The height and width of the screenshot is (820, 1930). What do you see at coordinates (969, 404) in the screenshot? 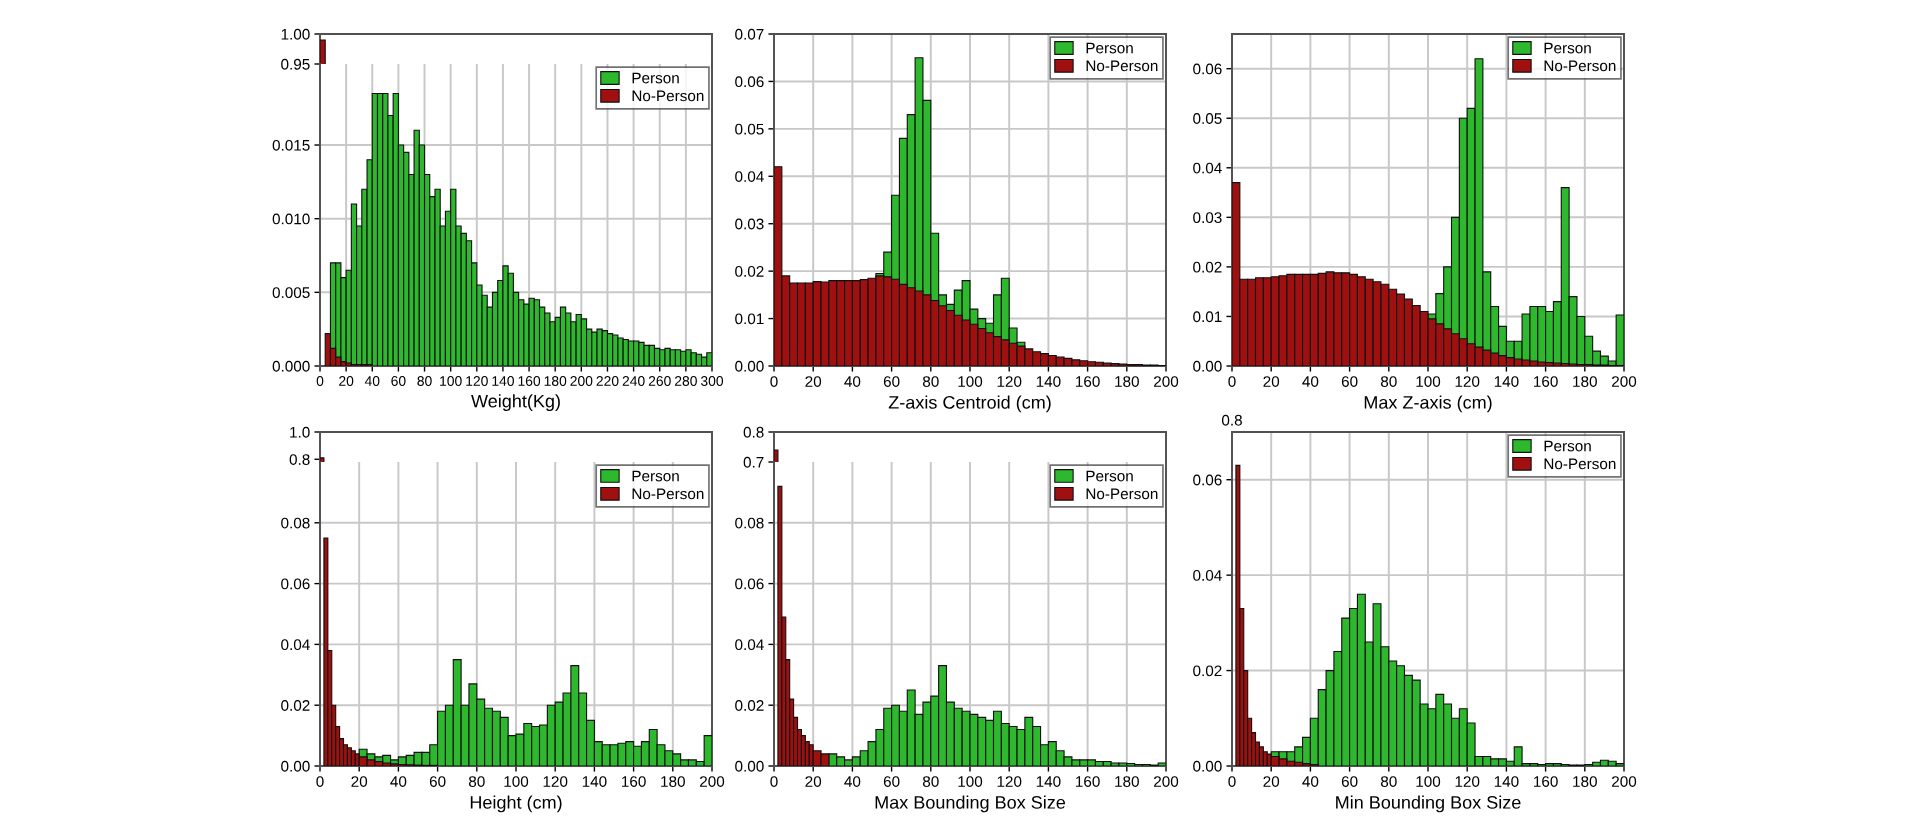
I see `x-axis-title: Z-axis Centroid (cm)` at bounding box center [969, 404].